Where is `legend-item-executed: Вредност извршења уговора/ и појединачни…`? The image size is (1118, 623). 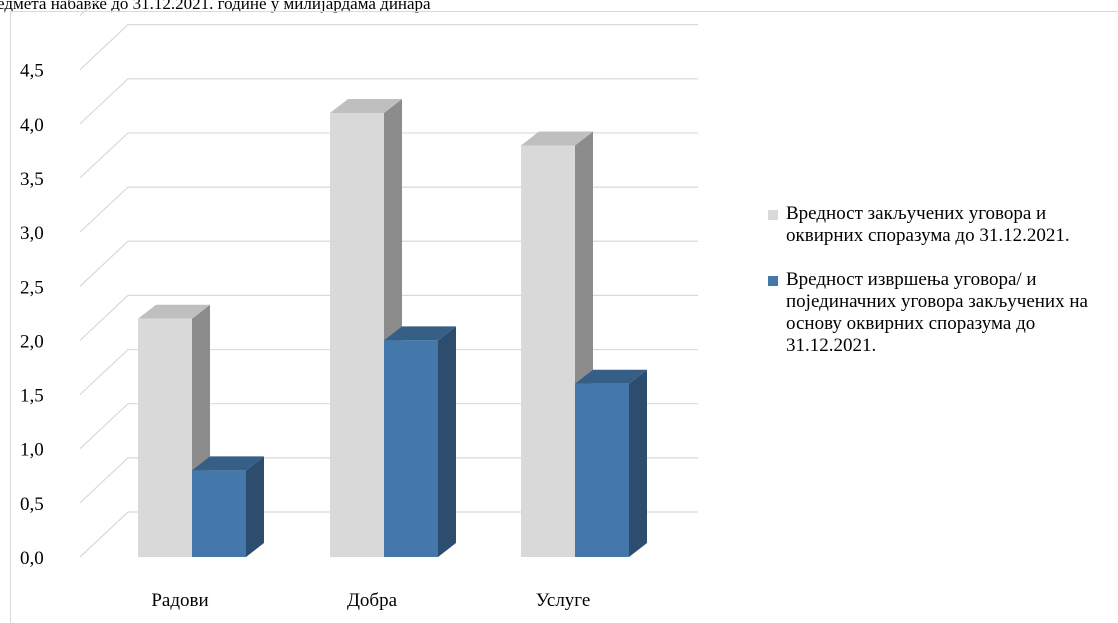
legend-item-executed: Вредност извршења уговора/ и појединачни… is located at coordinates (943, 313).